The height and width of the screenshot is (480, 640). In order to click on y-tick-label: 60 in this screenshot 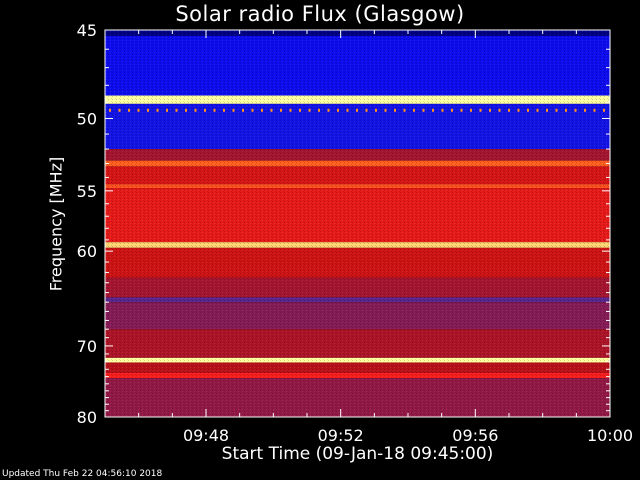, I will do `click(87, 251)`.